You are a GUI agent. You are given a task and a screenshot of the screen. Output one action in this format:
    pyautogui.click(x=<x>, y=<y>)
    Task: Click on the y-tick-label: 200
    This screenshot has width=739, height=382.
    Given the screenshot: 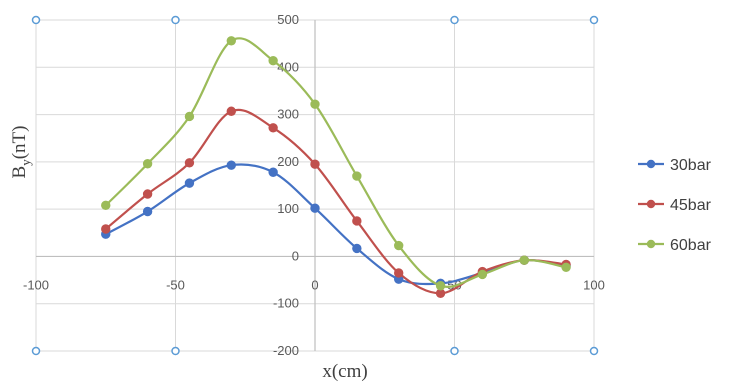 What is the action you would take?
    pyautogui.click(x=288, y=161)
    